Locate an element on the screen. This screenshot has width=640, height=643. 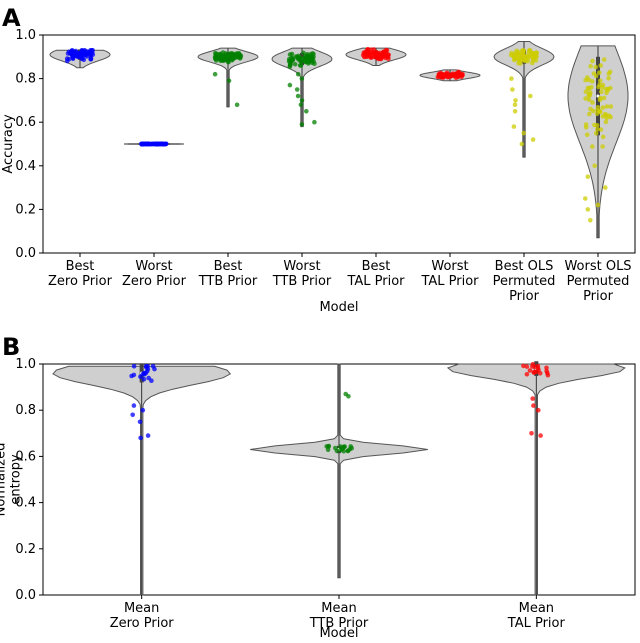
x-tick-label: Worst TTB Prior is located at coordinates (302, 274).